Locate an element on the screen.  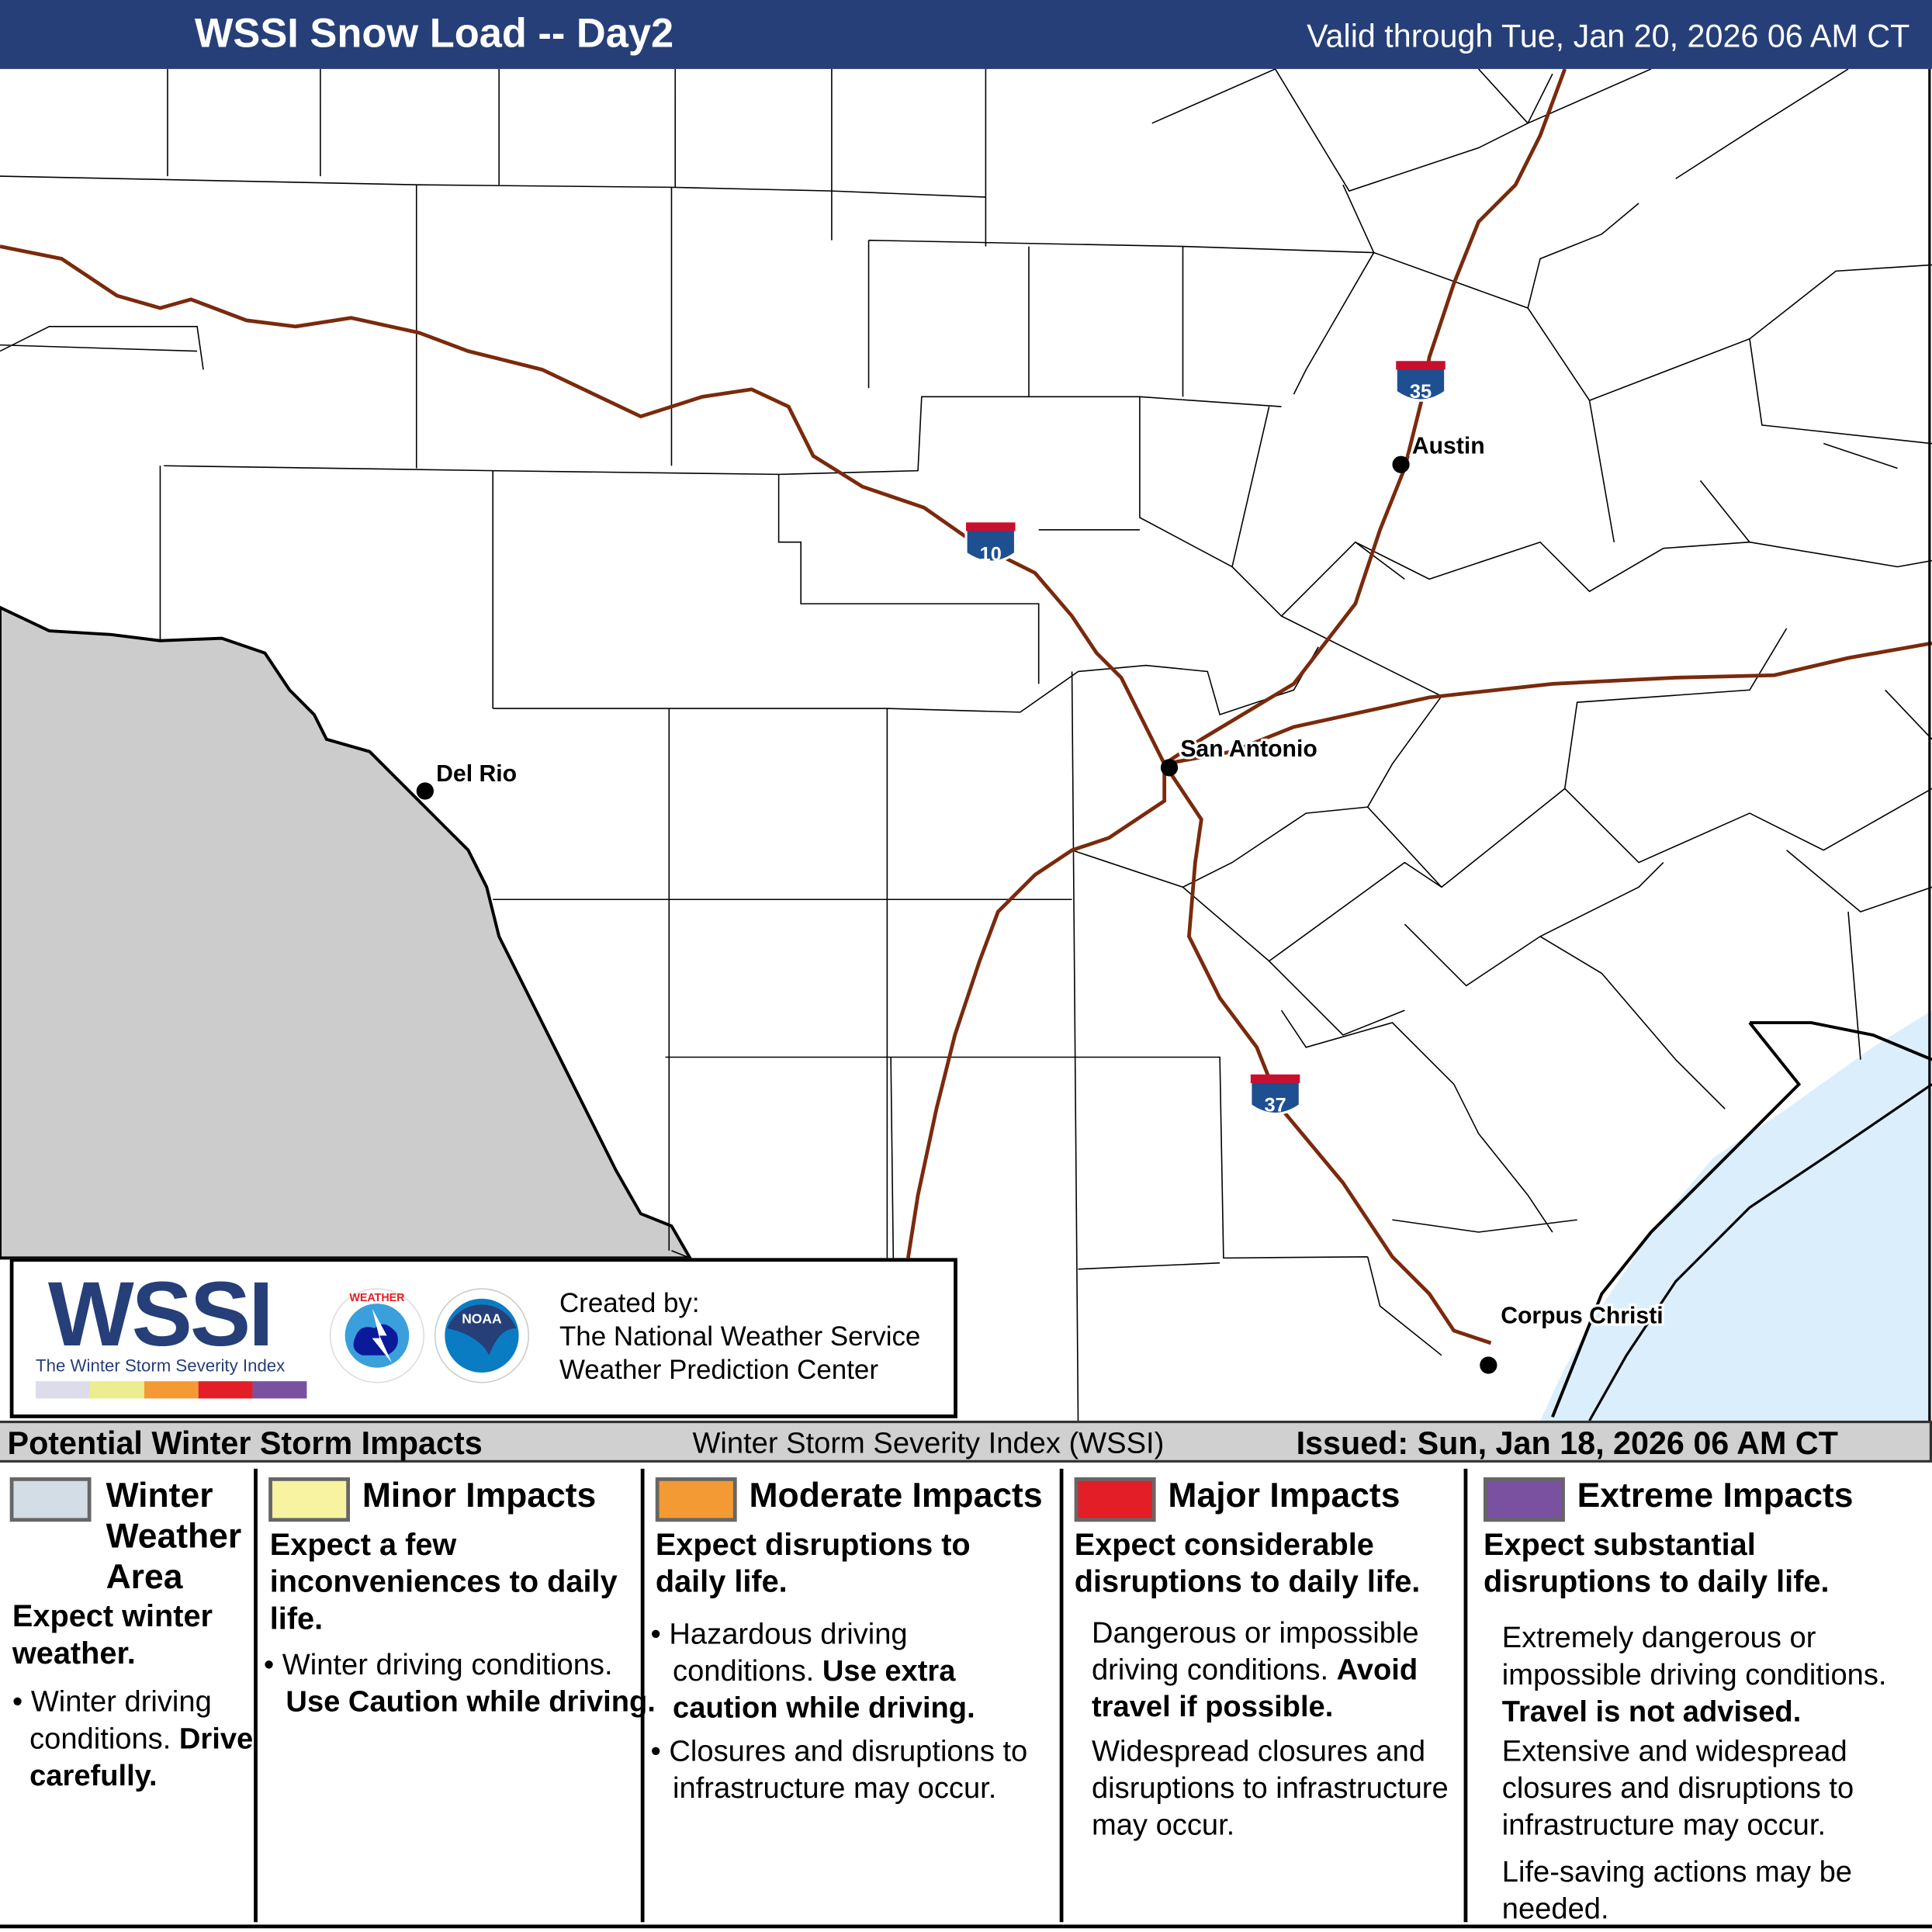
swatch-minor is located at coordinates (309, 1499).